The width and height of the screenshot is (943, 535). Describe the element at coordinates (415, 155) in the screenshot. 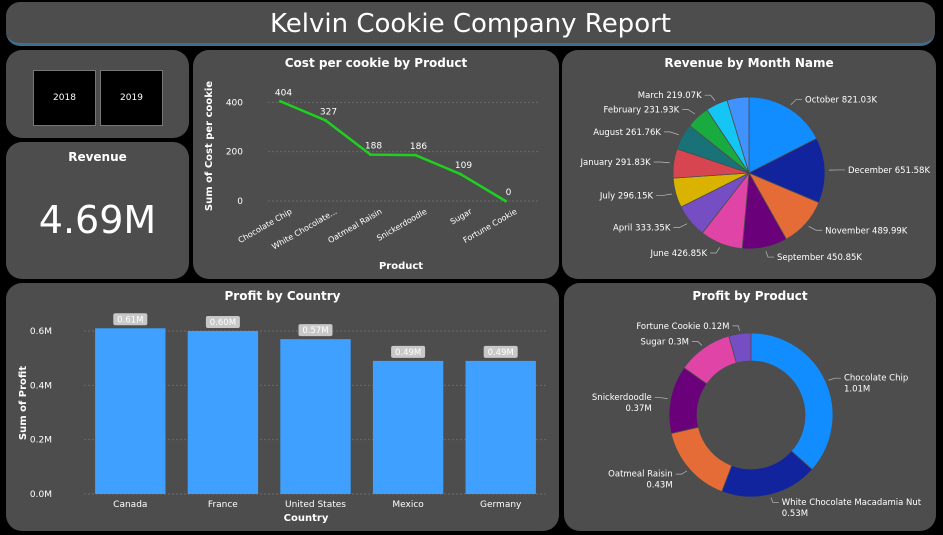

I see `cost-point-snickerdoodle` at that location.